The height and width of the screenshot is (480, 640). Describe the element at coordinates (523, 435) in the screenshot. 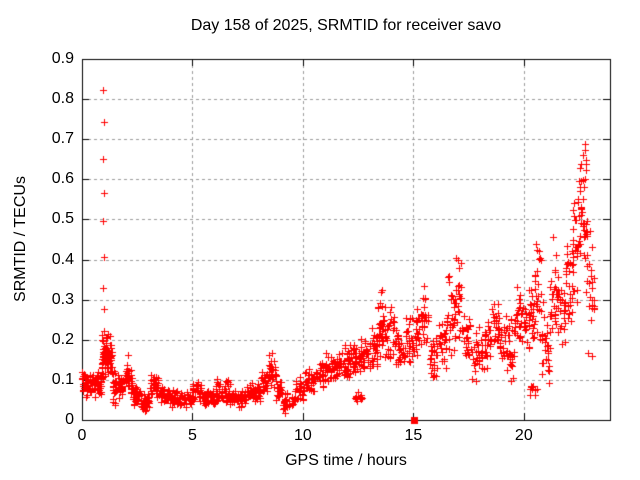

I see `x-tick-label: 20` at that location.